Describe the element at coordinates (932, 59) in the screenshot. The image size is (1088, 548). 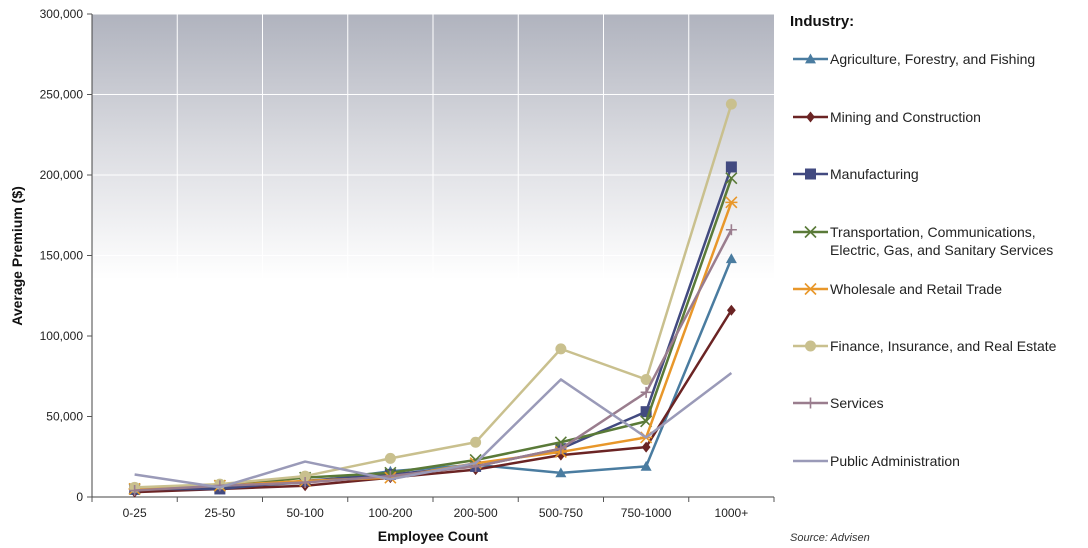
I see `legend-label: Agriculture, Forestry, and Fishing` at that location.